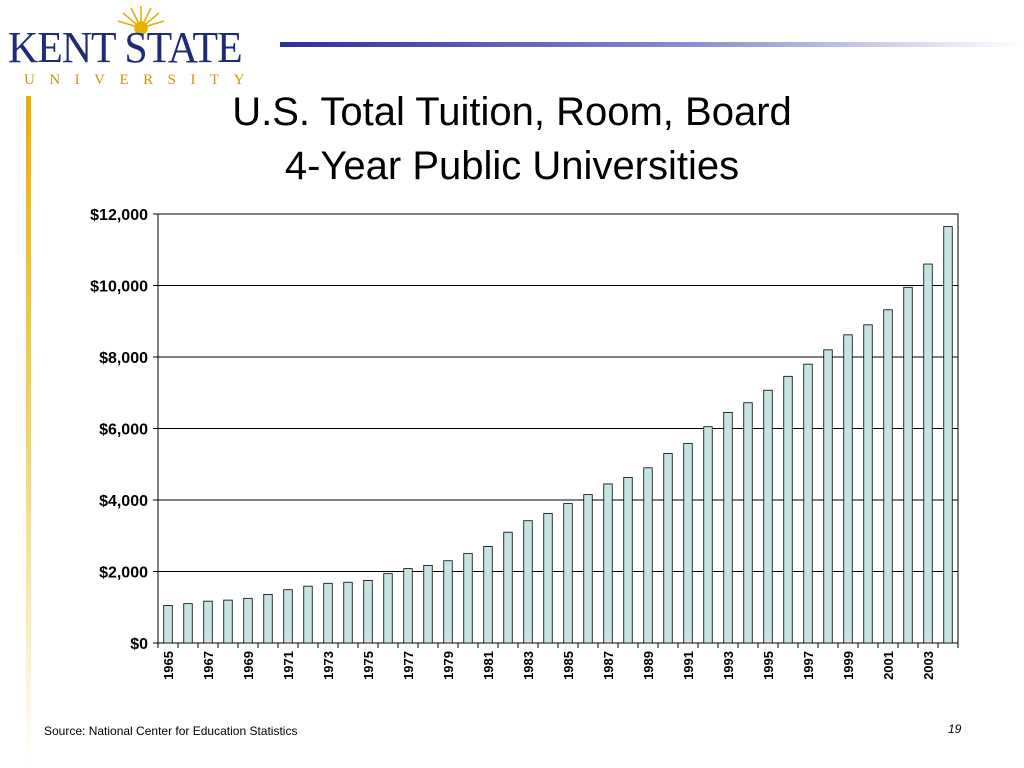 This screenshot has height=768, width=1024. Describe the element at coordinates (368, 665) in the screenshot. I see `x-tick-label: 1975` at that location.